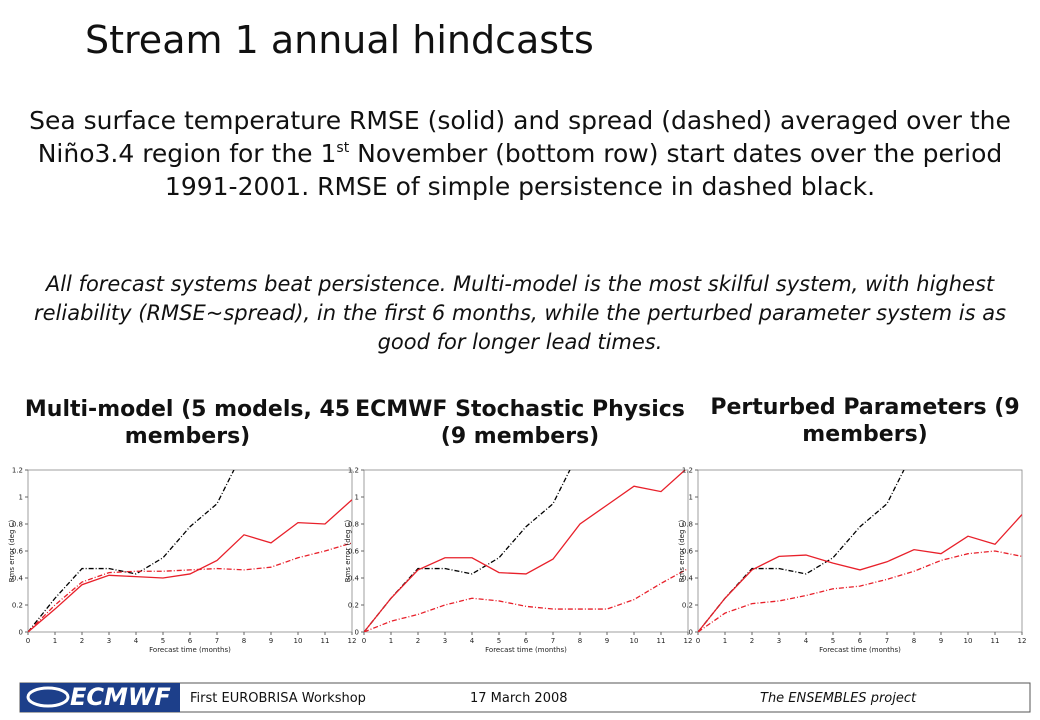 Image resolution: width=1040 pixels, height=720 pixels. I want to click on footer-event: First EUROBRISA Workshop, so click(278, 698).